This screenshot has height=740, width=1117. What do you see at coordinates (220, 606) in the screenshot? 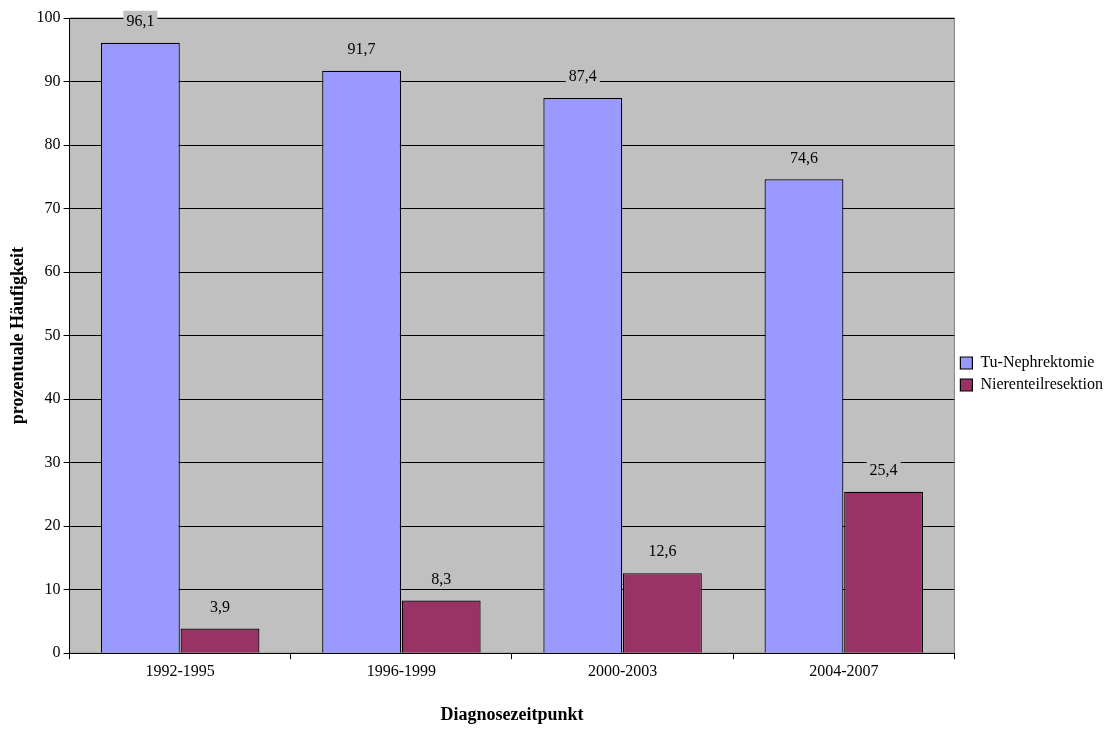
I see `data-label: 3,9` at bounding box center [220, 606].